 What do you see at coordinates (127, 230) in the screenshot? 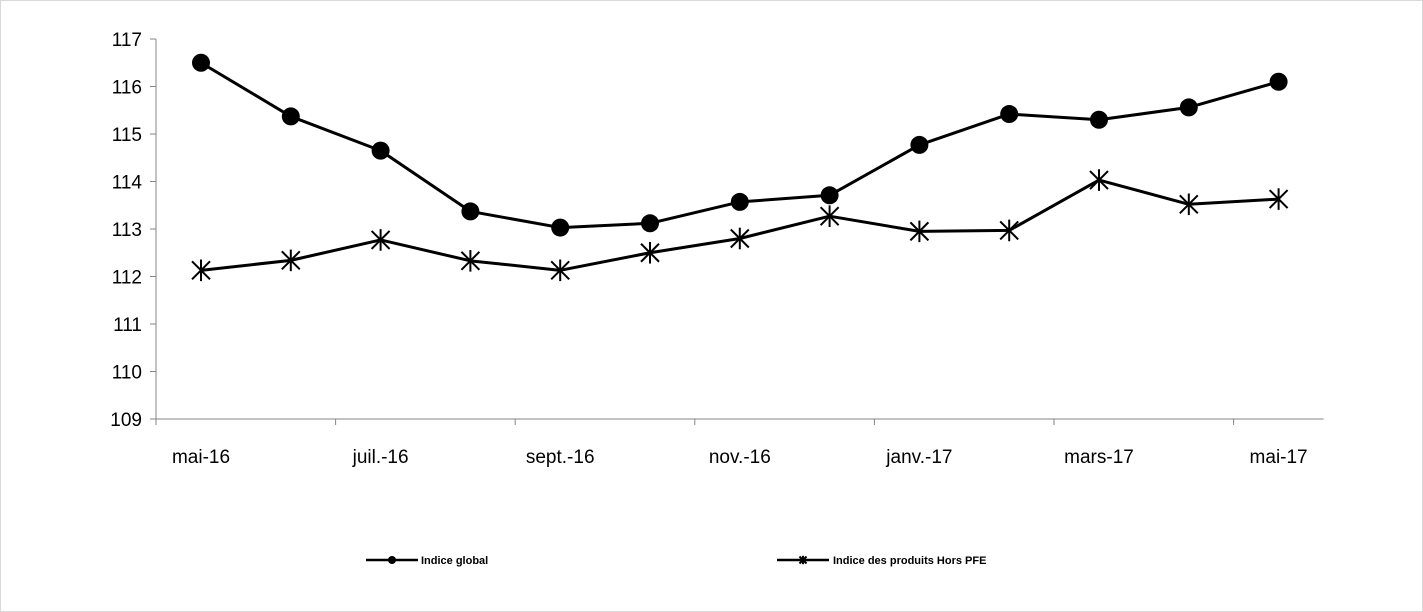
I see `y-tick-label: 113` at bounding box center [127, 230].